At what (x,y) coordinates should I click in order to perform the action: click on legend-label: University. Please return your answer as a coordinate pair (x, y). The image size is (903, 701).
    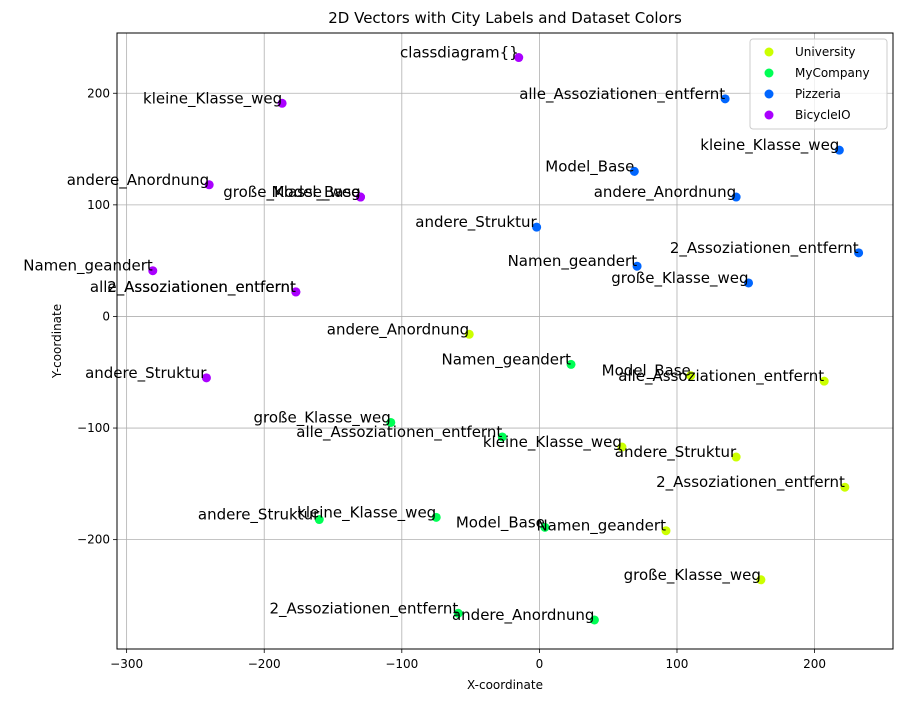
    Looking at the image, I should click on (825, 52).